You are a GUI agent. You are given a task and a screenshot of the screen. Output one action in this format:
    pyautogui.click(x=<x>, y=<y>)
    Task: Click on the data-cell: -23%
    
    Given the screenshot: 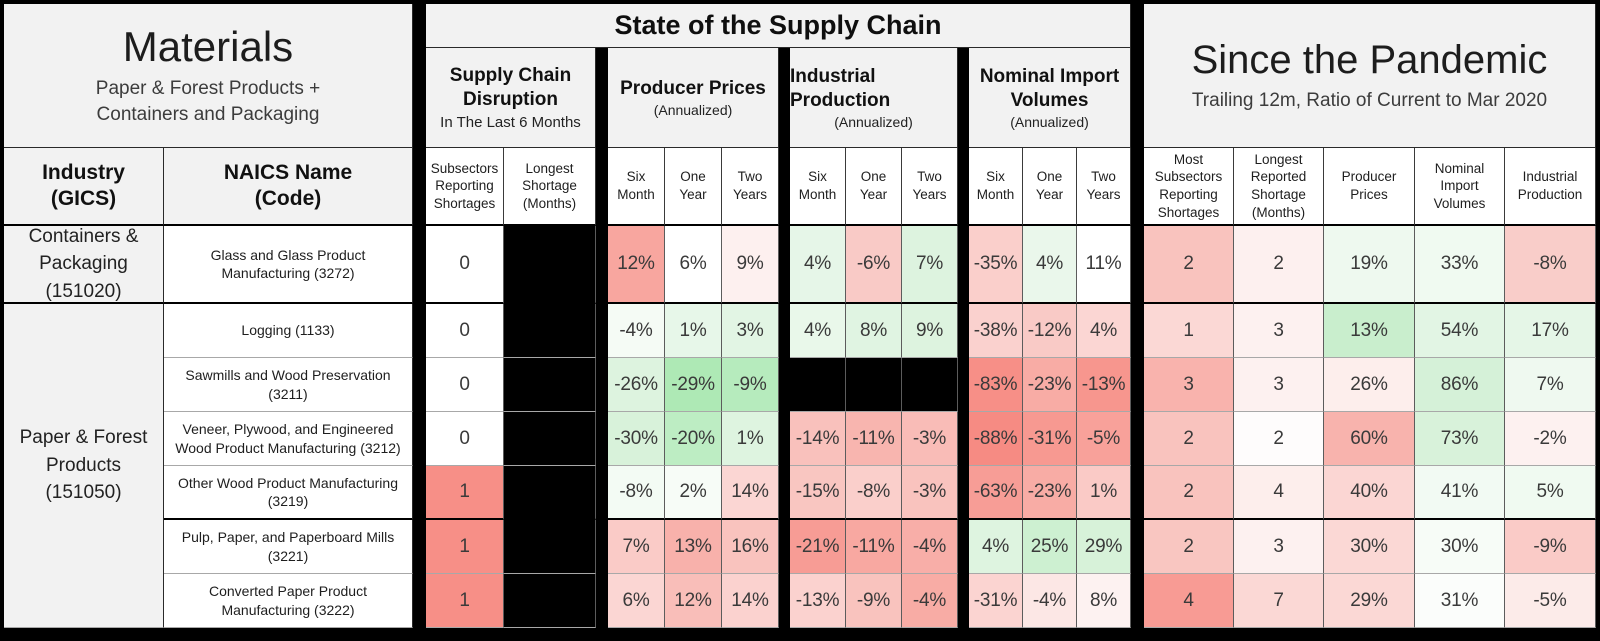 What is the action you would take?
    pyautogui.click(x=1050, y=385)
    